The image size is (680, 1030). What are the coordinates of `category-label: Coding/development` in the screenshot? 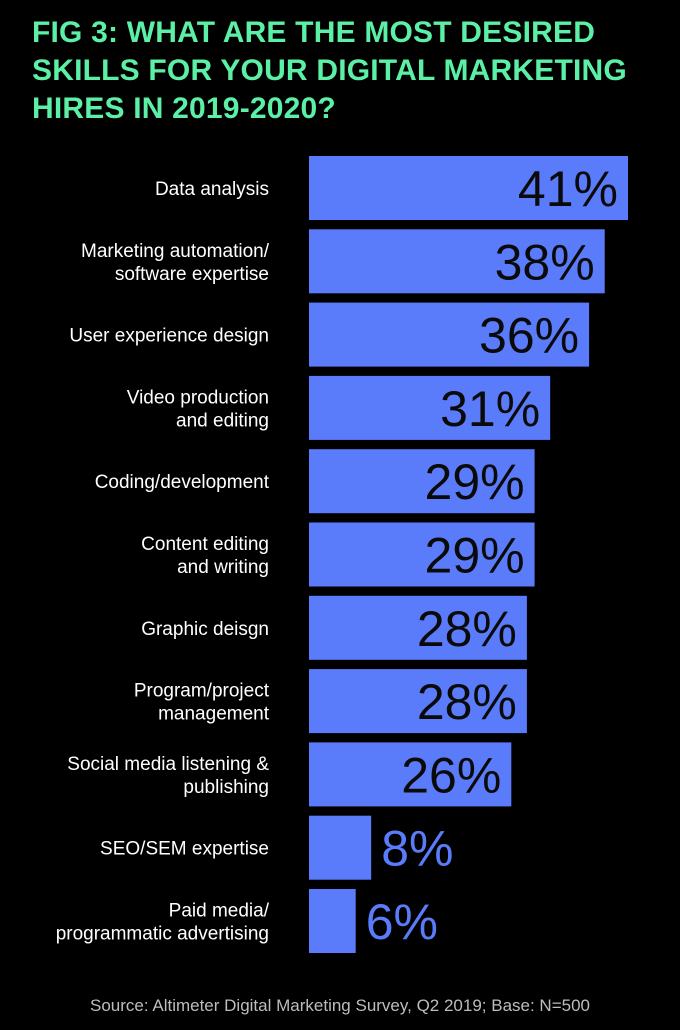 It's located at (182, 482).